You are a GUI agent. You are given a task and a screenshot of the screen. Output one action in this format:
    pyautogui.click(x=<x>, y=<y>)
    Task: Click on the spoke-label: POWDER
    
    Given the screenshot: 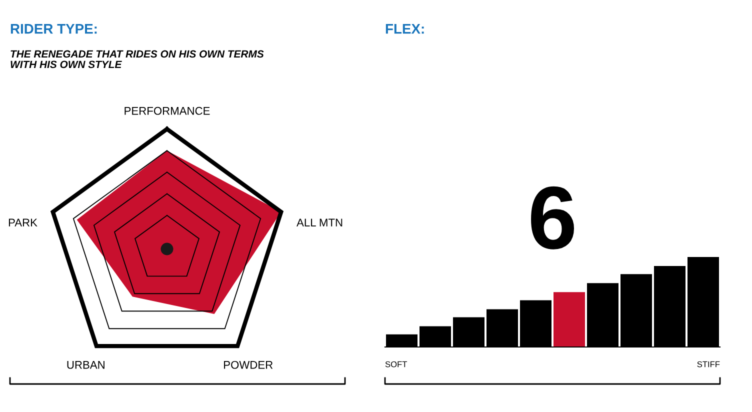 What is the action you would take?
    pyautogui.click(x=248, y=364)
    